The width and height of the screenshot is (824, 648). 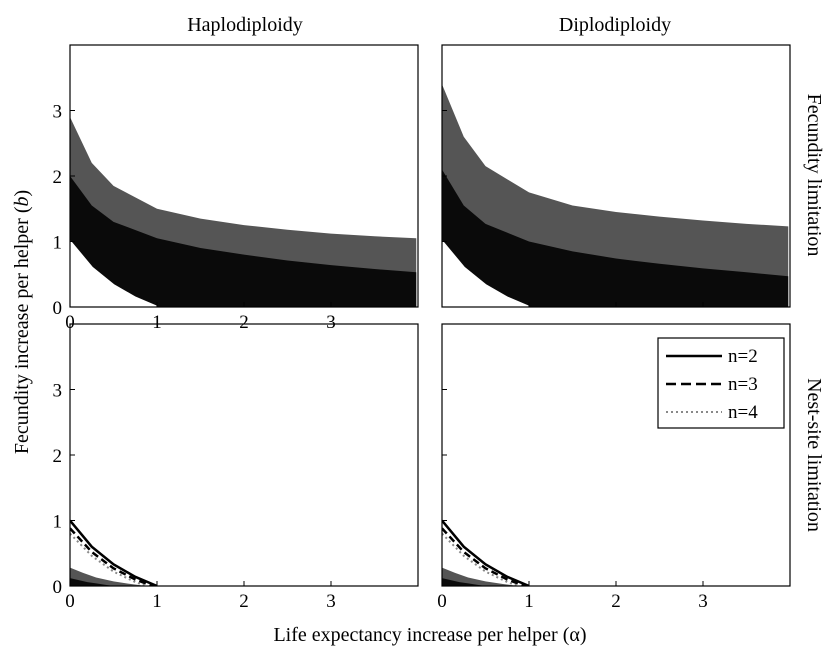 What do you see at coordinates (22, 193) in the screenshot?
I see `y-axis-label-end: )` at bounding box center [22, 193].